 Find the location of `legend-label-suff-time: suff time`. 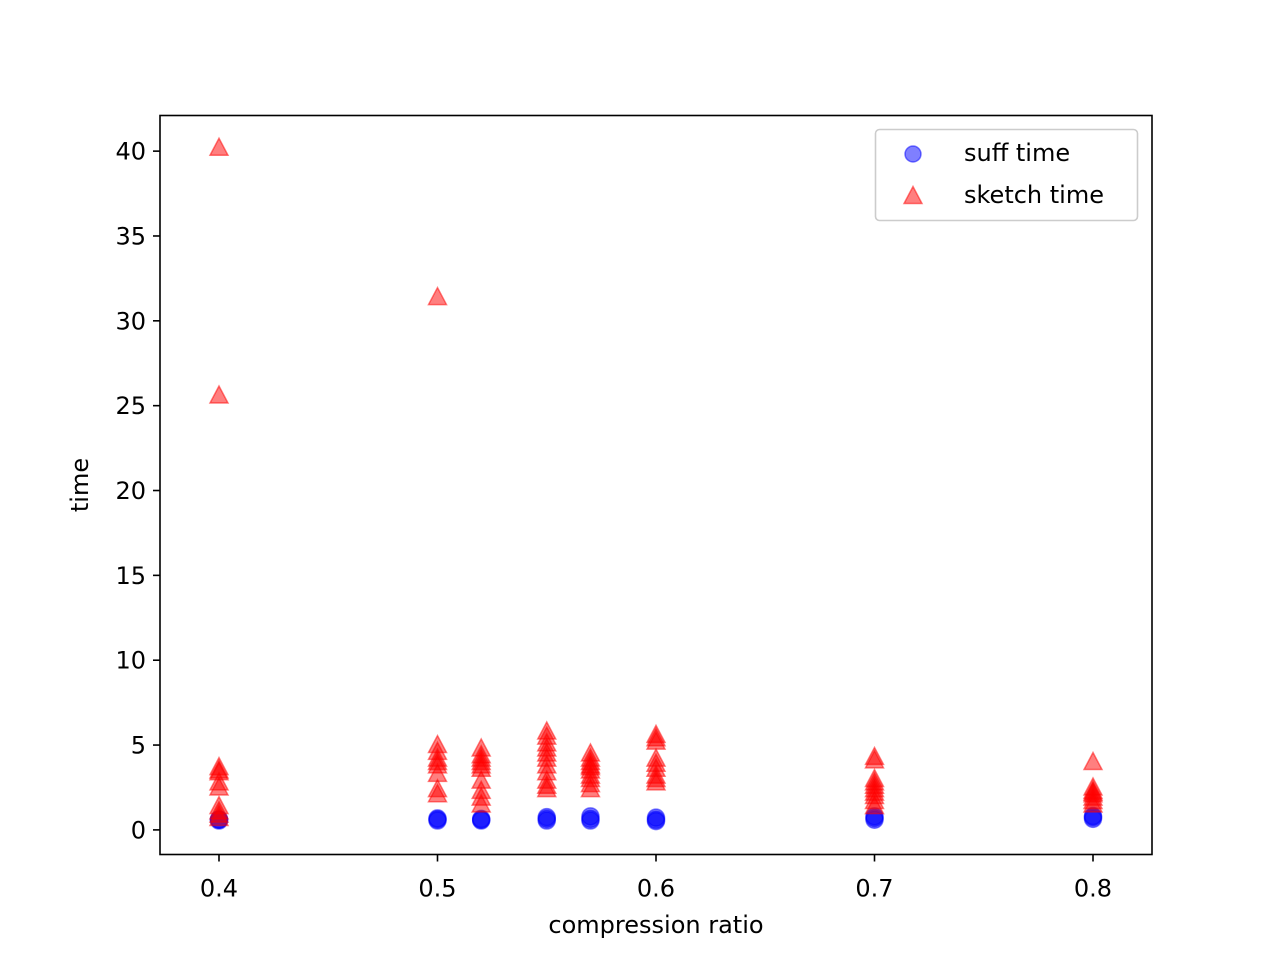

legend-label-suff-time: suff time is located at coordinates (1017, 153).